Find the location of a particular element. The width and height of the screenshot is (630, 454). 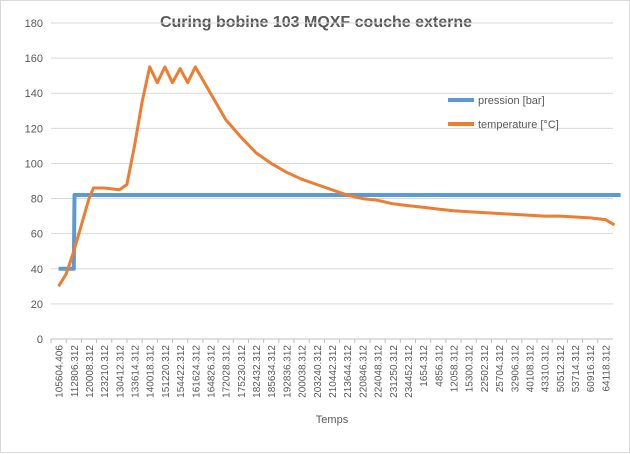

x-tick-label: 172028.312 is located at coordinates (227, 371).